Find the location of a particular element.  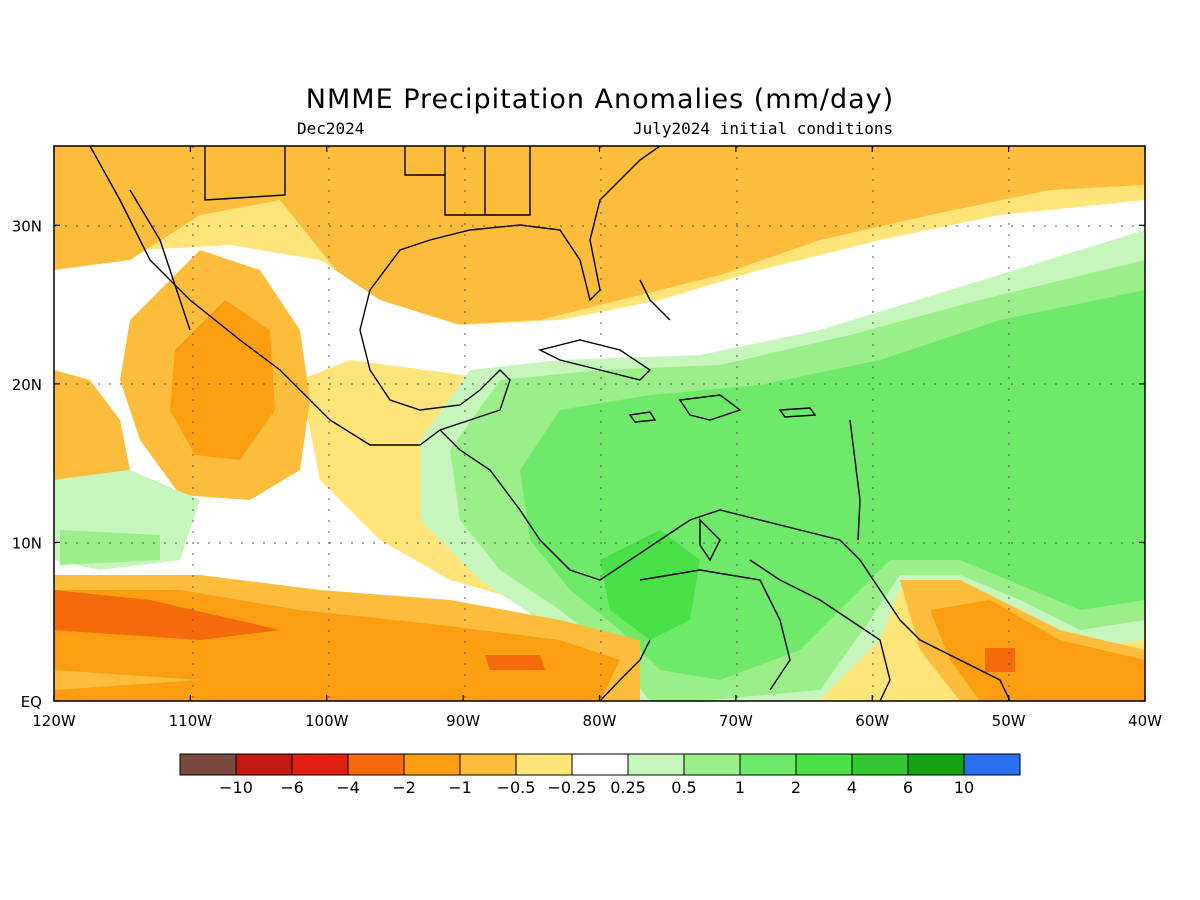

colorbar-label: −10 is located at coordinates (236, 787).